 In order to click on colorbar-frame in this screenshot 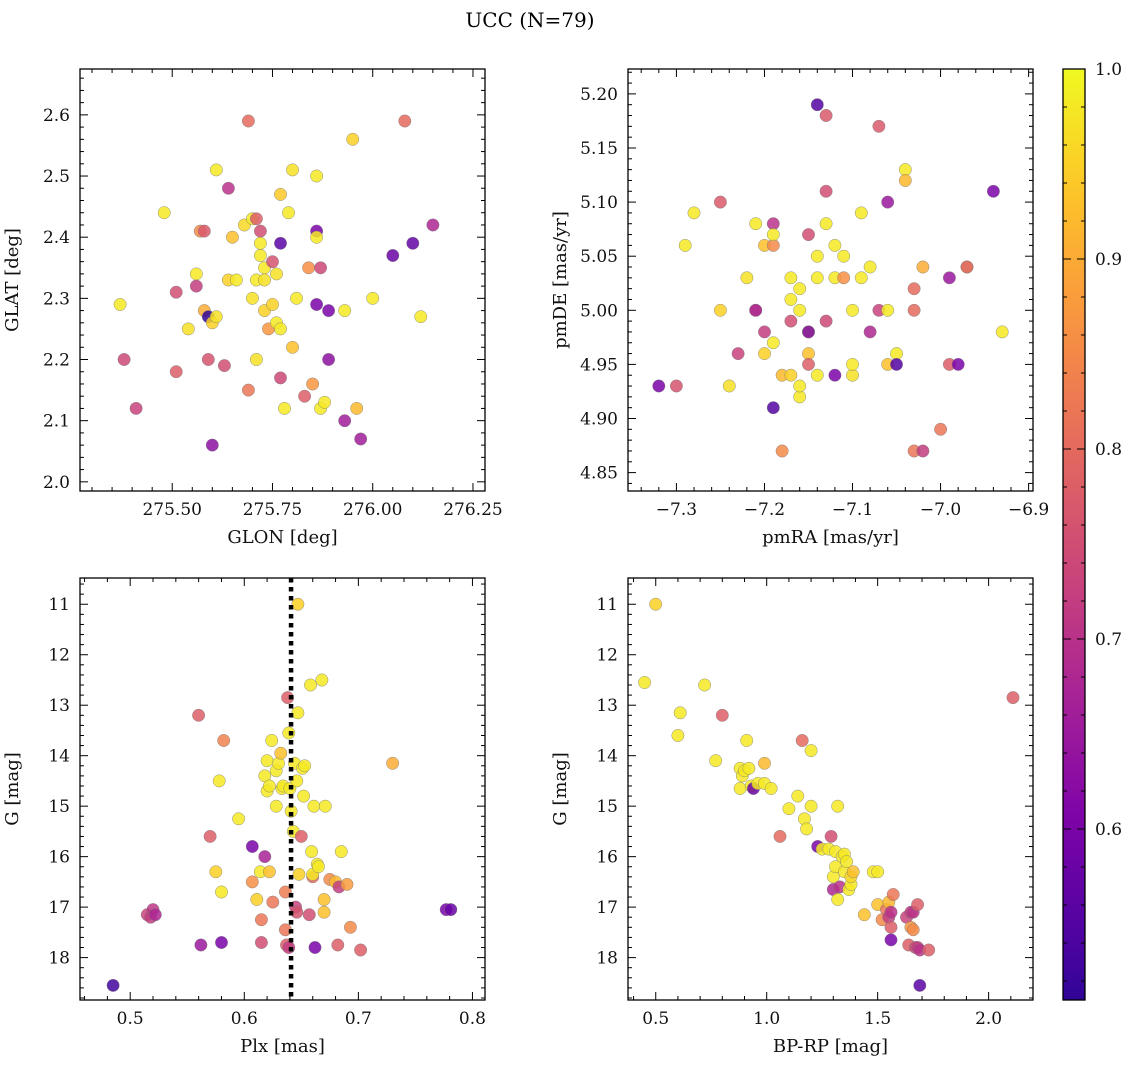, I will do `click(1074, 534)`.